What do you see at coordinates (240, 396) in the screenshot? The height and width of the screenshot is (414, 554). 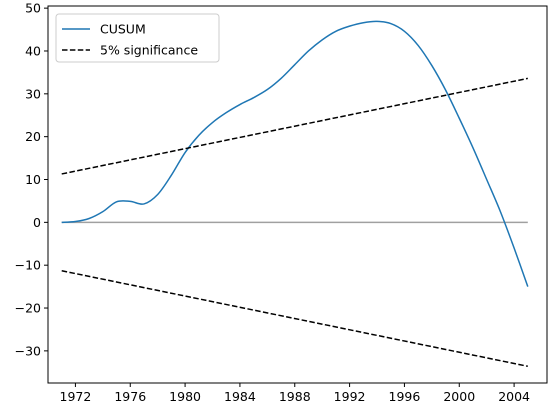 I see `x-tick-label: 1984` at bounding box center [240, 396].